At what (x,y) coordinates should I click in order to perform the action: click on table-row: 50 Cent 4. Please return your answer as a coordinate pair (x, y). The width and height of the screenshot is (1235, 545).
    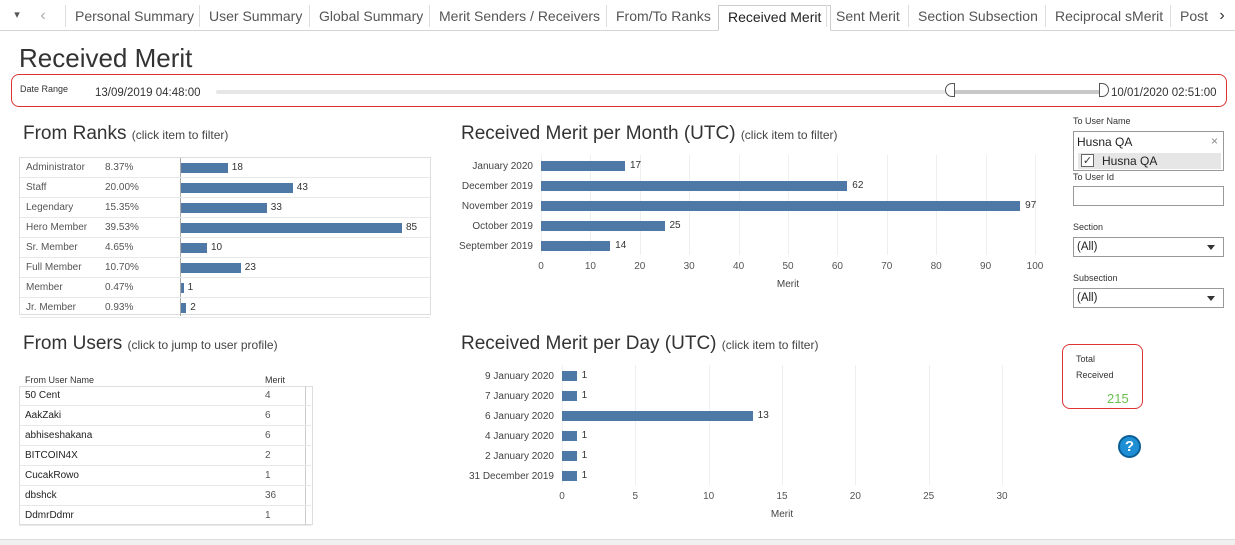
    Looking at the image, I should click on (165, 396).